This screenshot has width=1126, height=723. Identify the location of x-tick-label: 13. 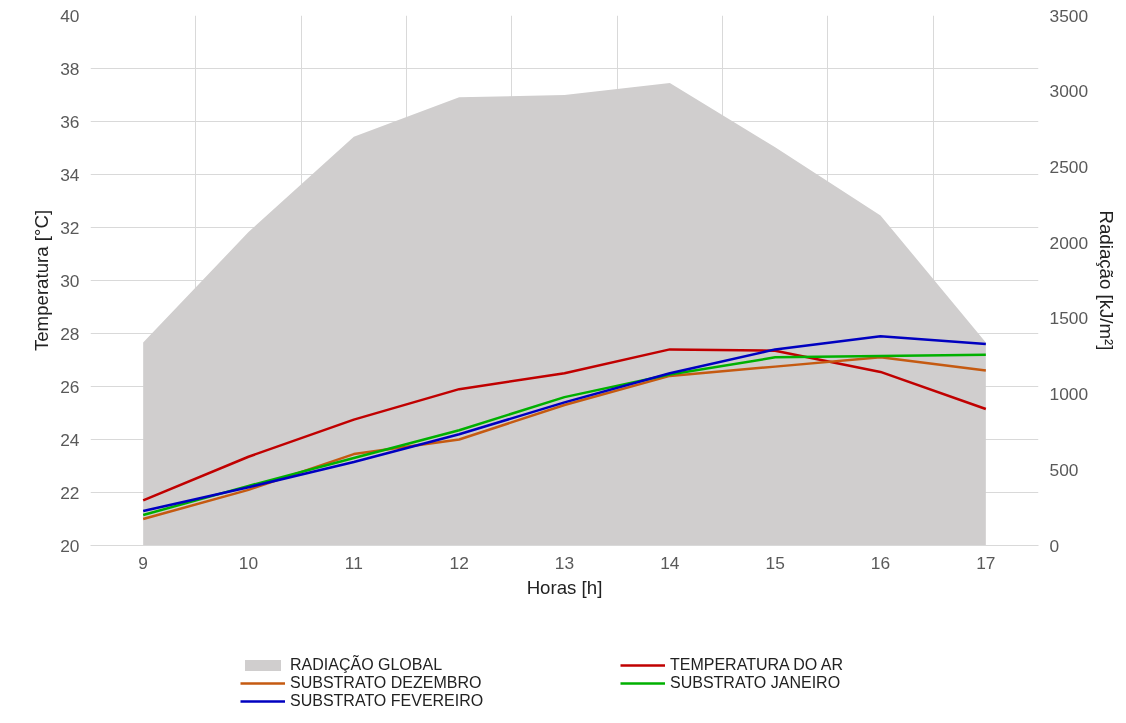
(564, 562).